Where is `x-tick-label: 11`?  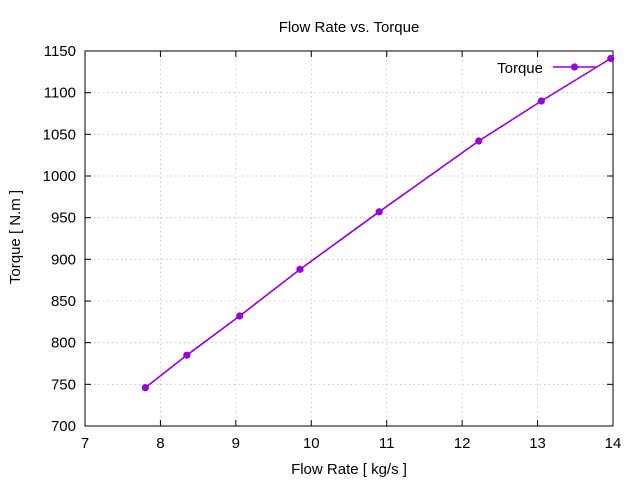
x-tick-label: 11 is located at coordinates (387, 443).